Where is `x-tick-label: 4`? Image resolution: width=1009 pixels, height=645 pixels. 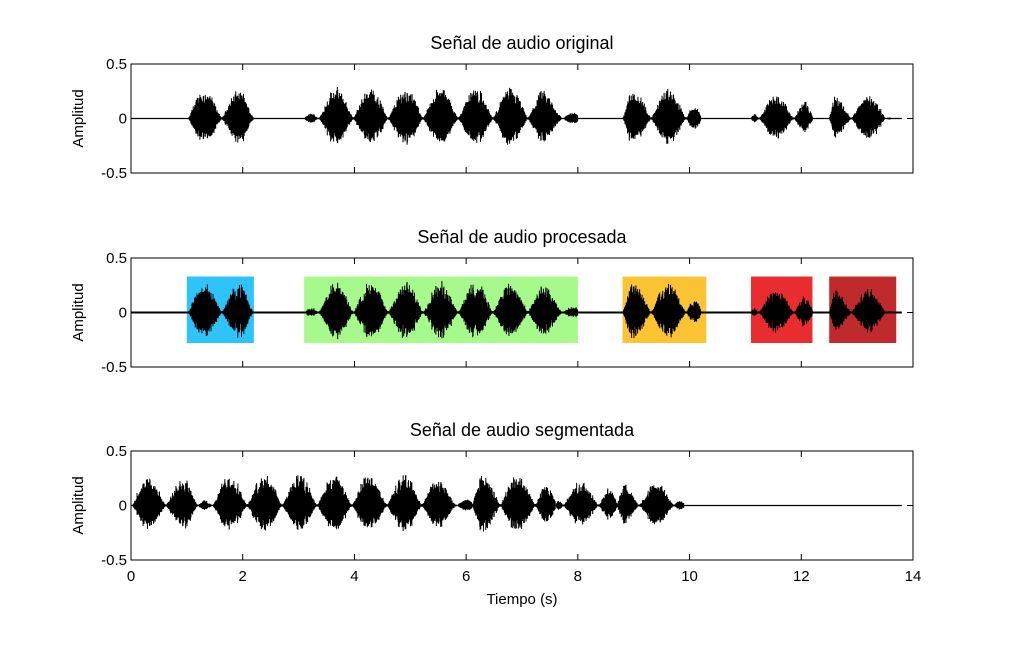 x-tick-label: 4 is located at coordinates (354, 576).